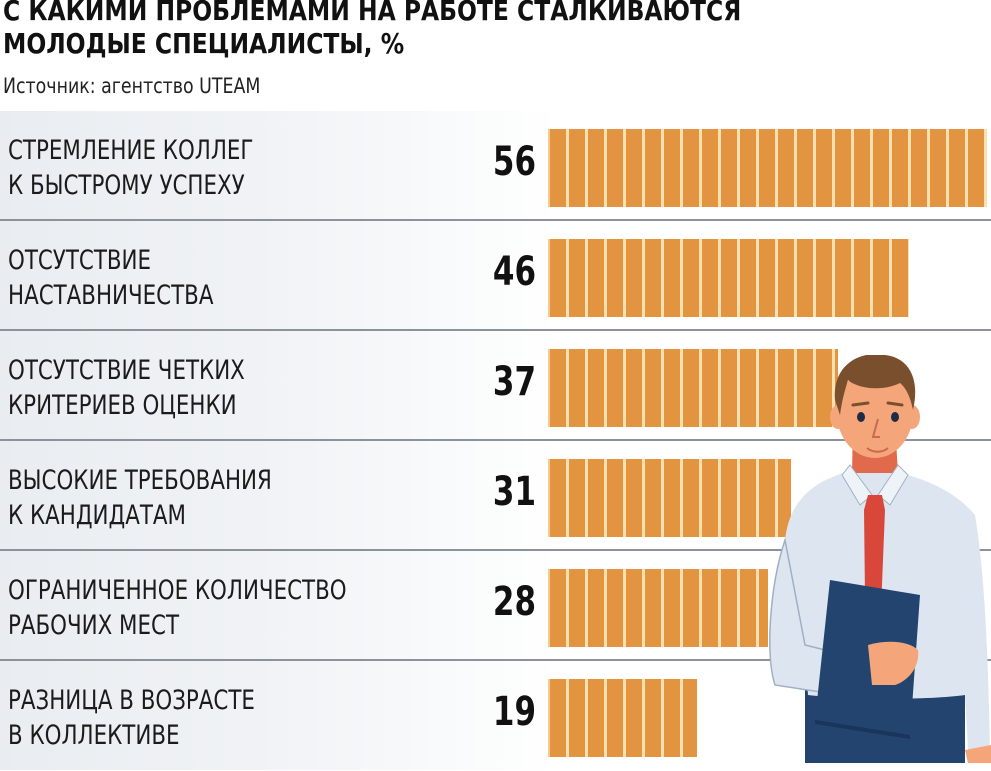 This screenshot has width=991, height=771. Describe the element at coordinates (131, 150) in the screenshot. I see `row-label-line1: СТРЕМЛЕНИЕ КОЛЛЕГ` at that location.